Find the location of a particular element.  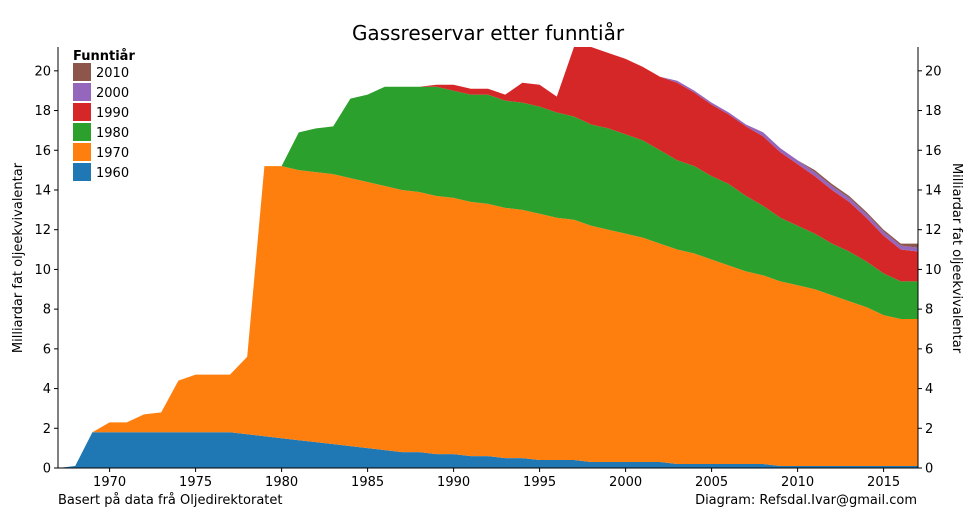

x-tick-label: 2005 is located at coordinates (711, 482).